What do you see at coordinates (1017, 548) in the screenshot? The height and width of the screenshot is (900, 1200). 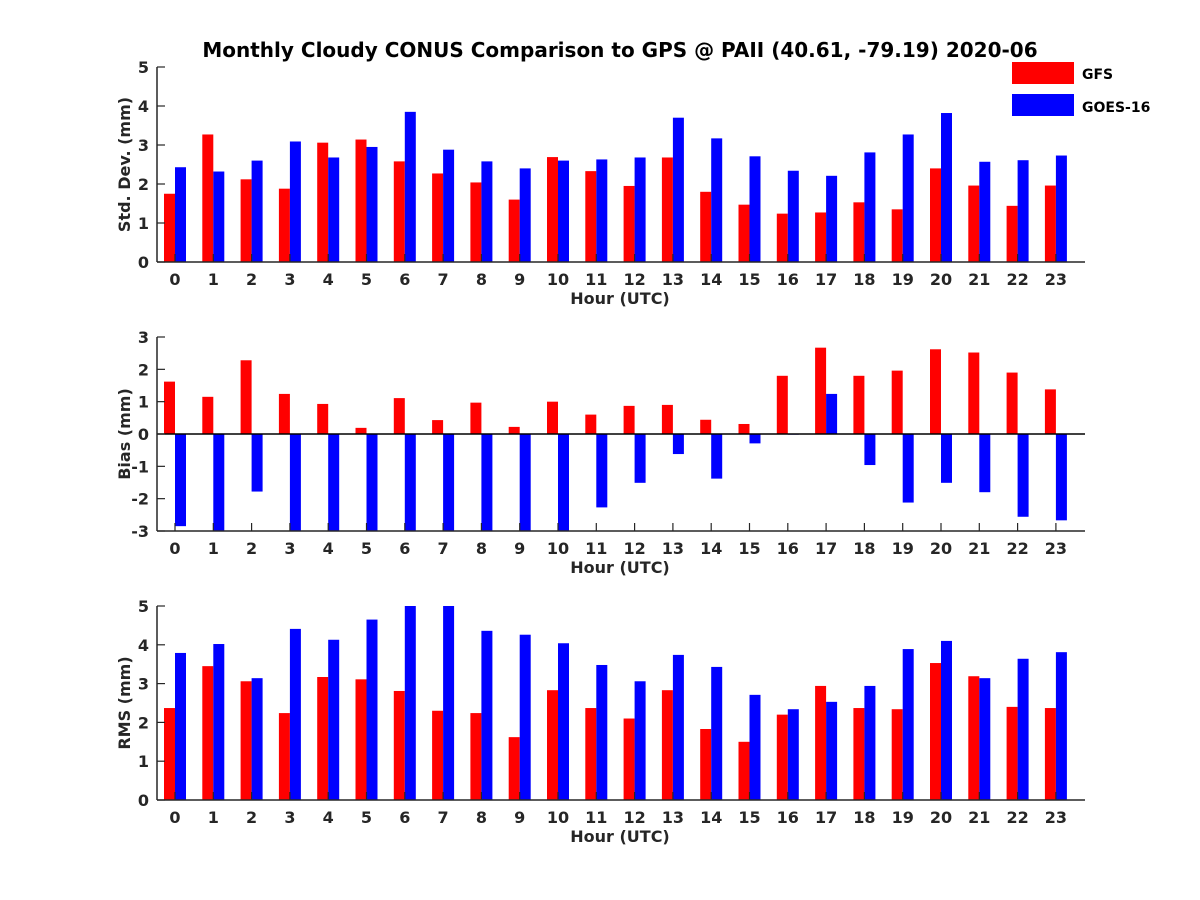 I see `bias-x-tick-label: 22` at bounding box center [1017, 548].